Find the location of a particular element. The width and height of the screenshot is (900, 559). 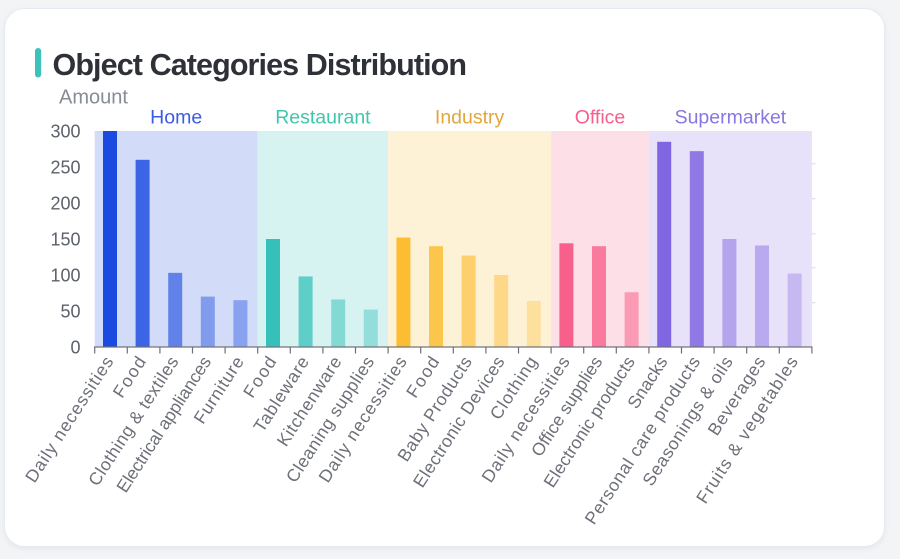

svg-text: 300 is located at coordinates (65, 131).